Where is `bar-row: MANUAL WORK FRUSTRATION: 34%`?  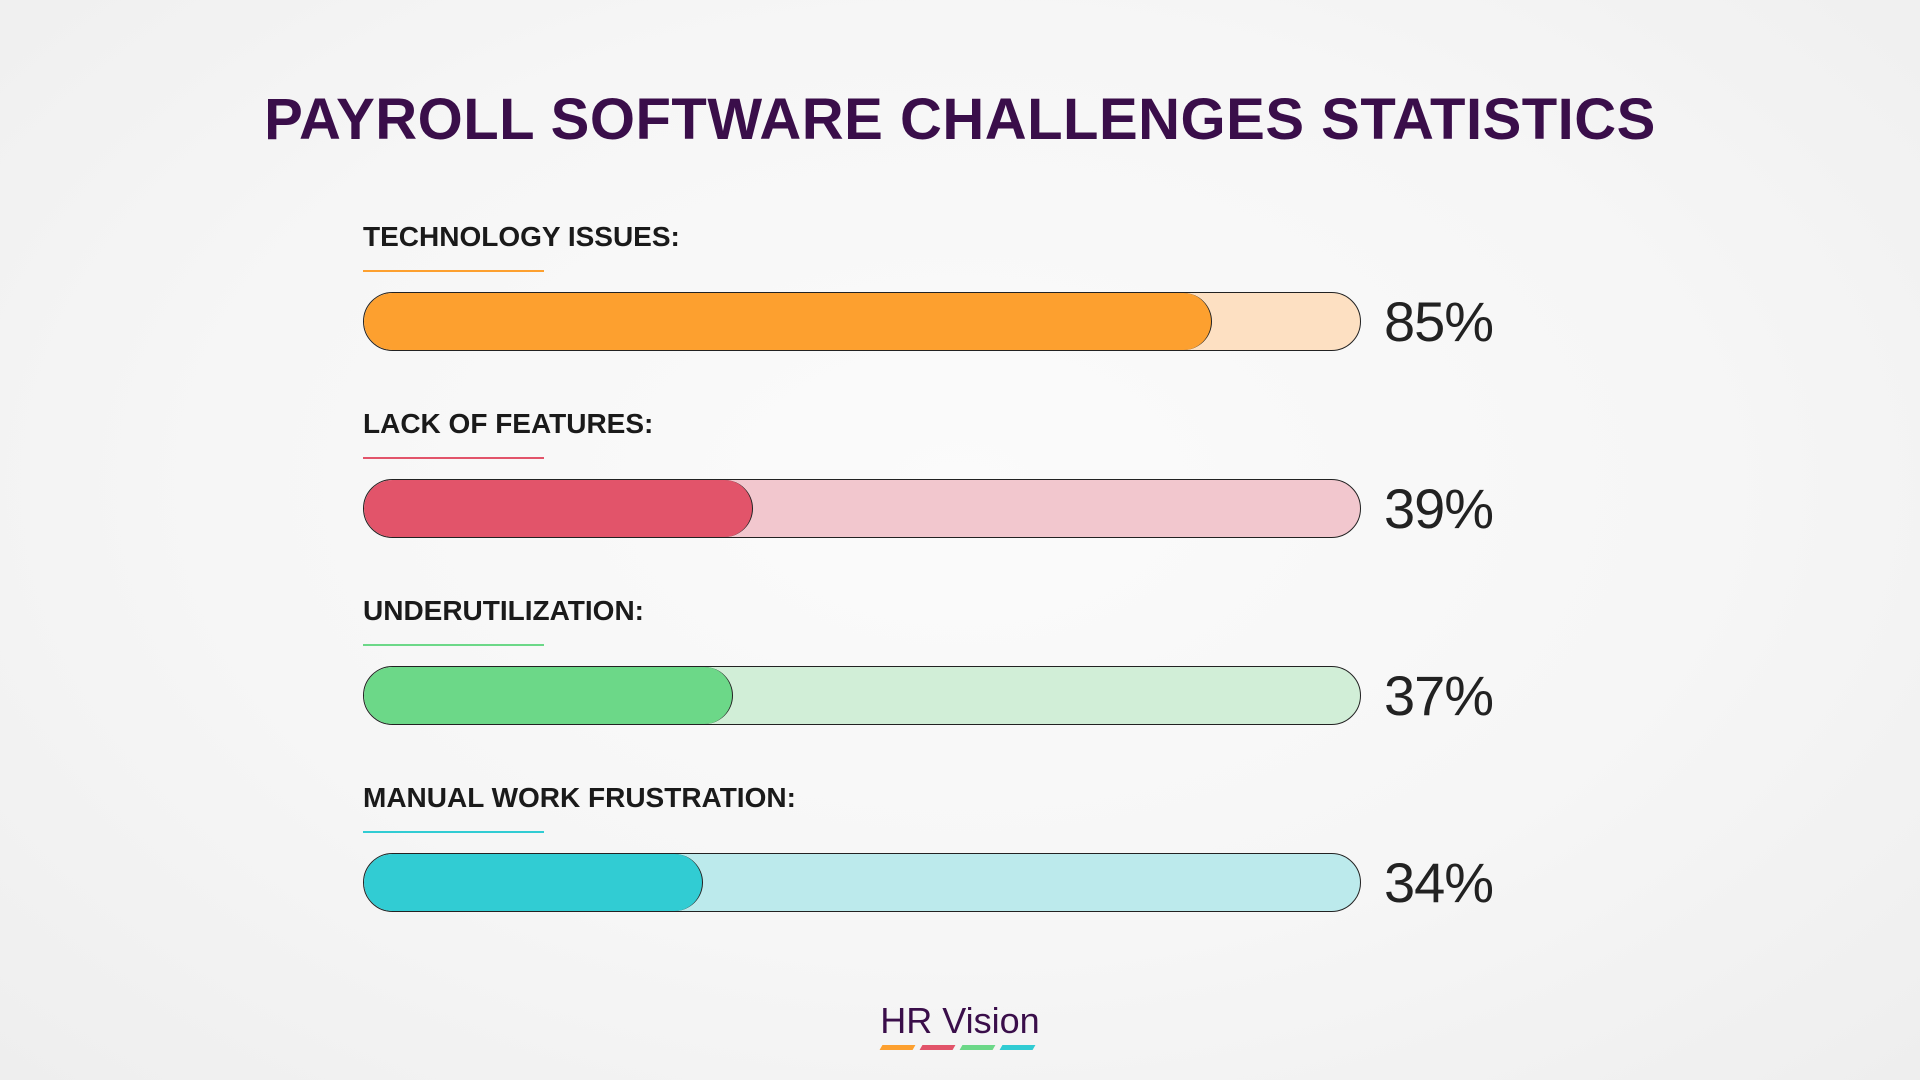 bar-row: MANUAL WORK FRUSTRATION: 34% is located at coordinates (963, 852).